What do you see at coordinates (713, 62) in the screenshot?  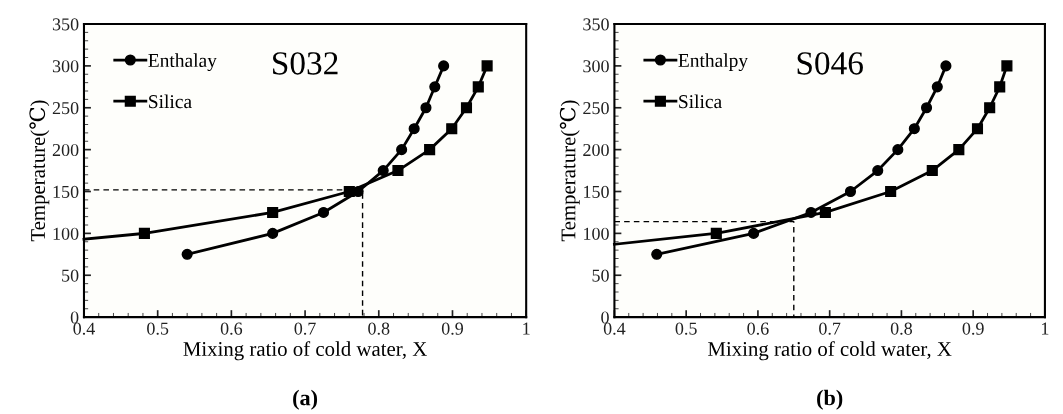 I see `legend-label: Enthalpy` at bounding box center [713, 62].